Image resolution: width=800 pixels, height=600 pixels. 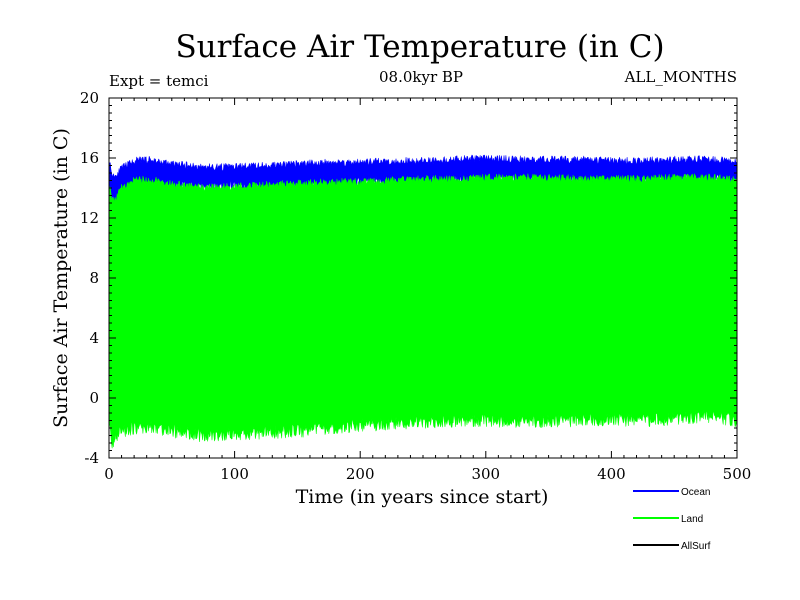 I want to click on experiment-label: Expt = temci, so click(x=159, y=81).